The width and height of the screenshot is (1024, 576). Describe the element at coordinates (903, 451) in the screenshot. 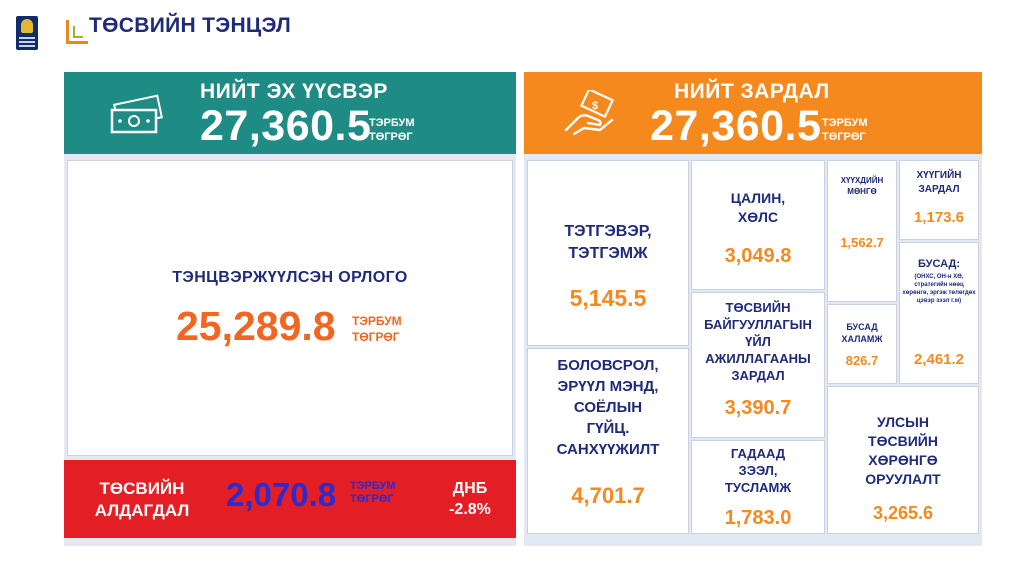

I see `tile-label: УЛСЫН ТӨСВИЙН ХӨРӨНГӨ ОРУУЛАЛТ` at that location.